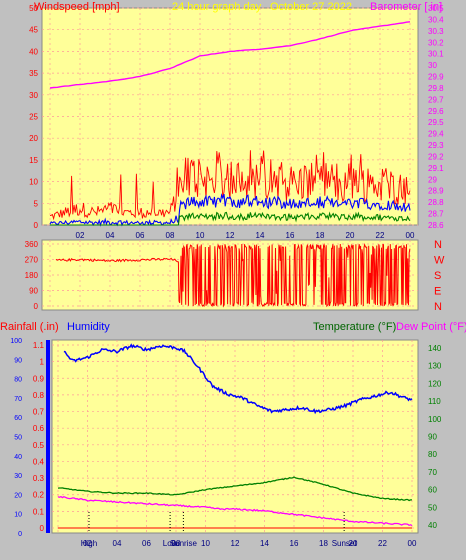  I want to click on barometer-tick-label: 29.4, so click(436, 134).